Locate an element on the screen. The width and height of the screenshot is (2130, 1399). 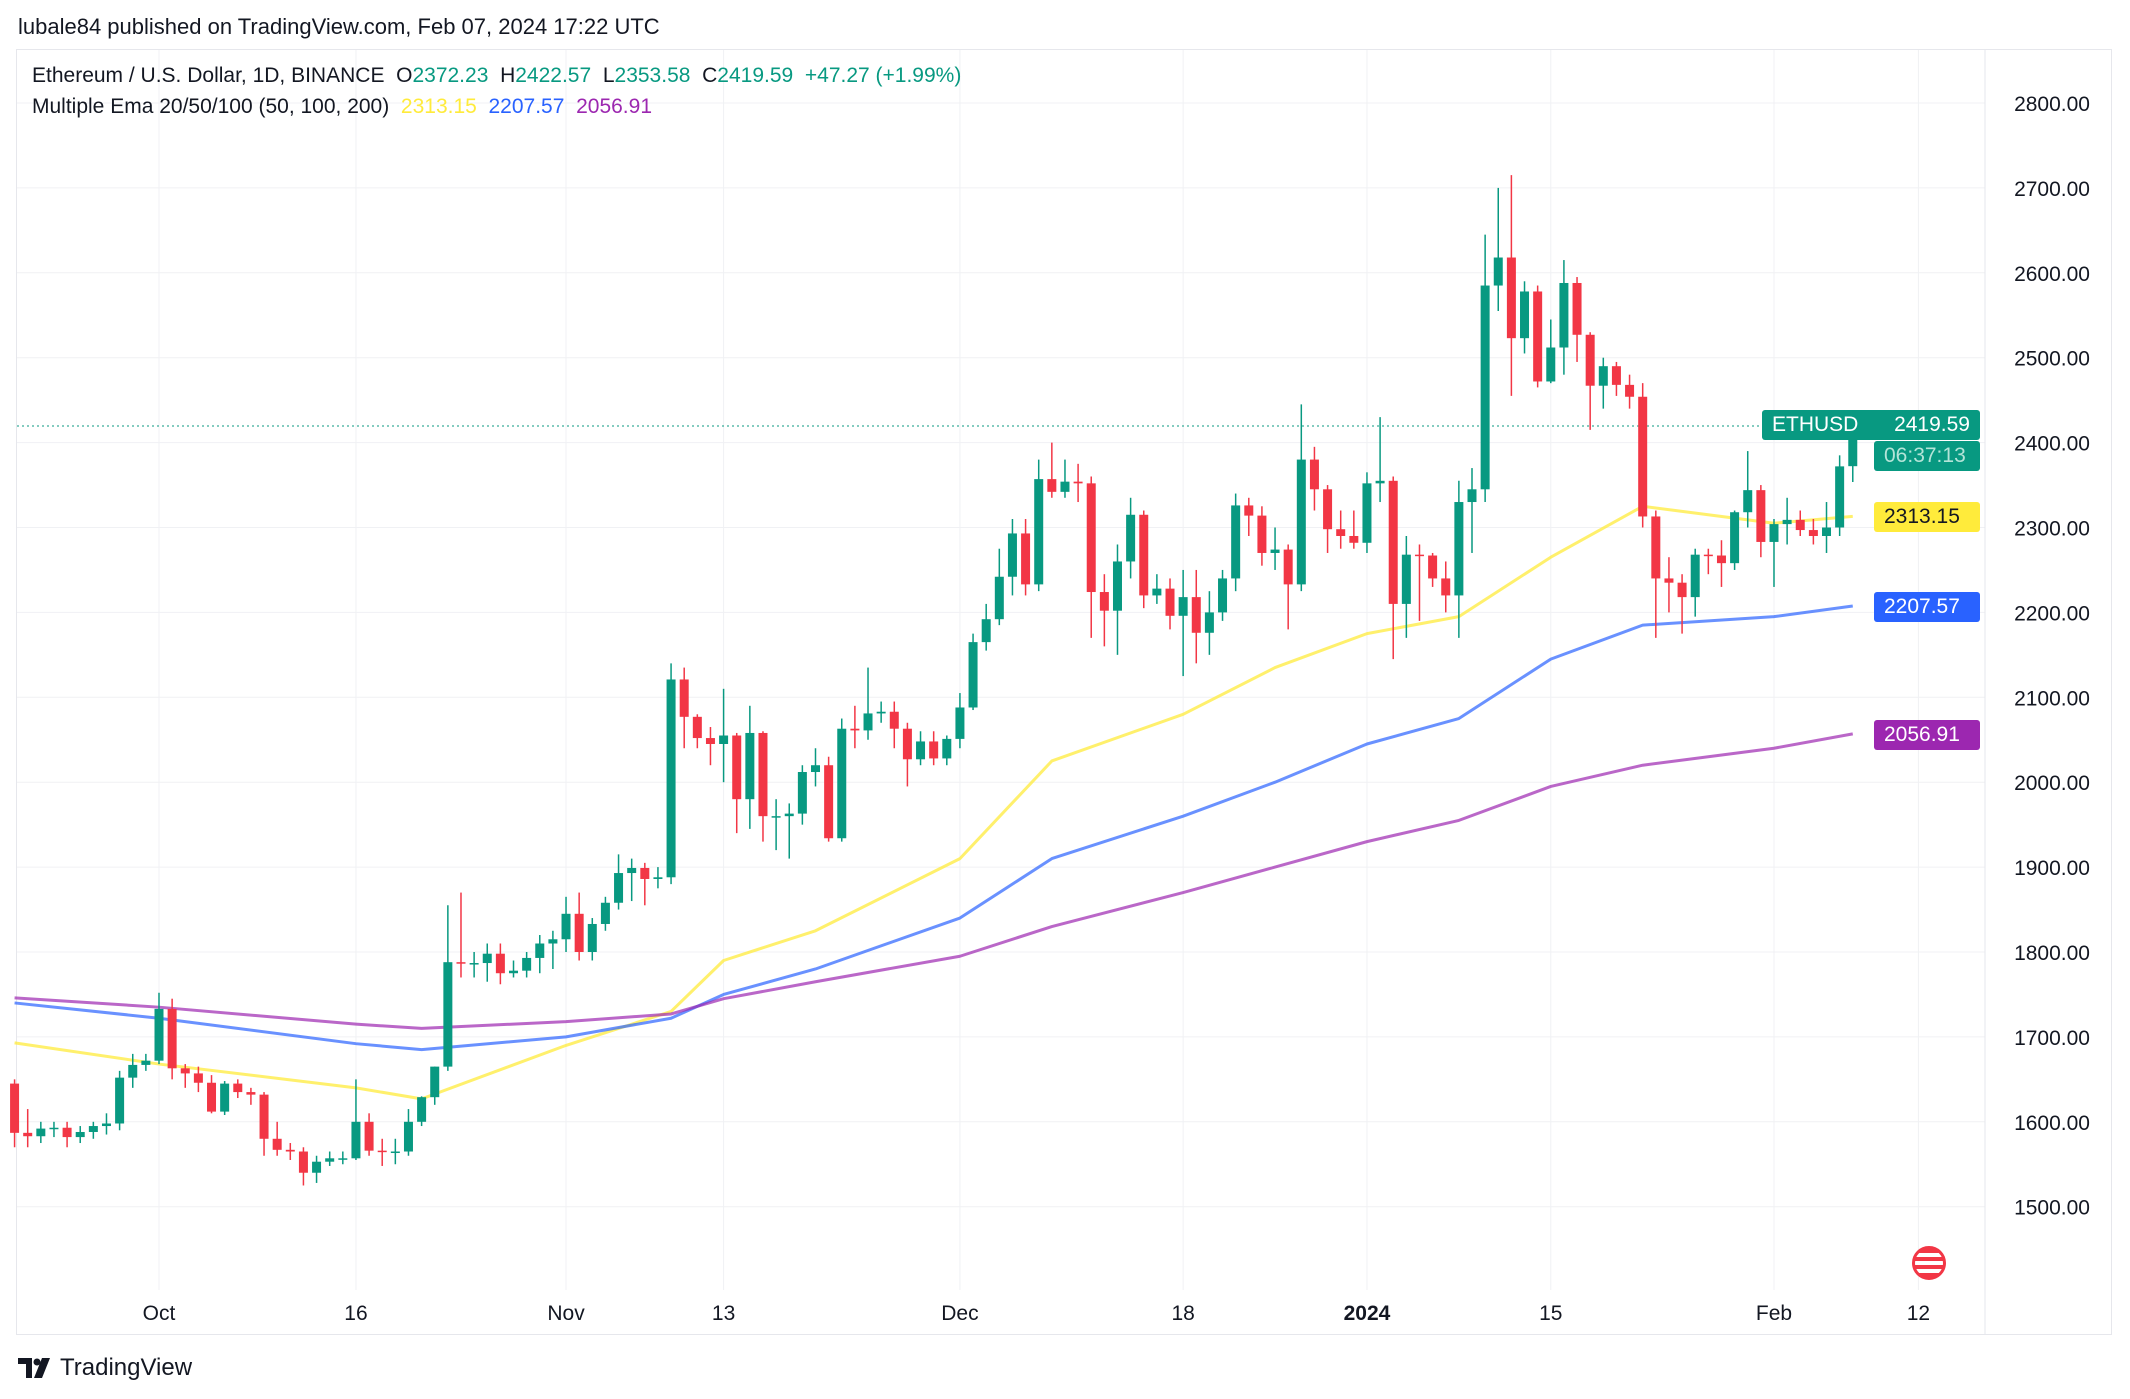
tradingview-logo-icon is located at coordinates (34, 1368).